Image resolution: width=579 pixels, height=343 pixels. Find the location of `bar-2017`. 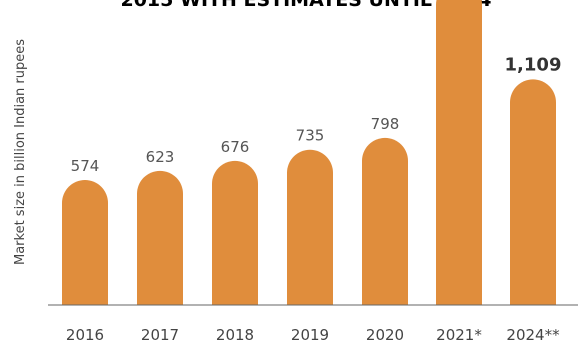

bar-2017 is located at coordinates (160, 237).